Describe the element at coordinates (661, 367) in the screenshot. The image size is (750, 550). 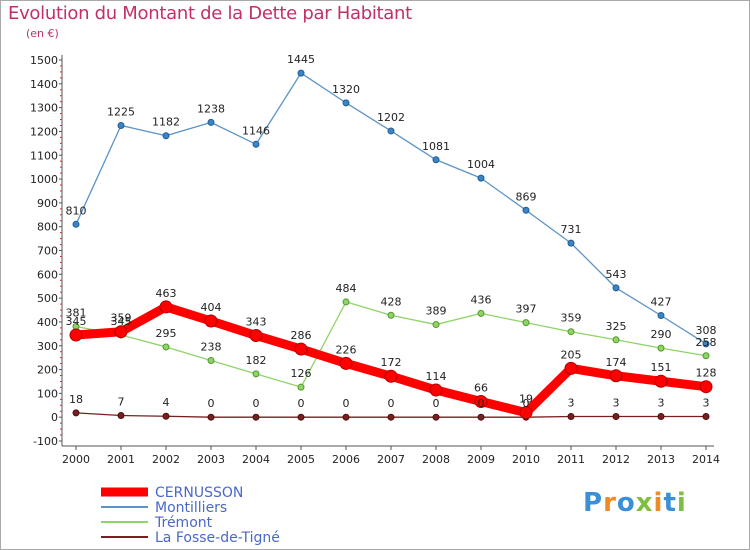
I see `data-label: 151` at that location.